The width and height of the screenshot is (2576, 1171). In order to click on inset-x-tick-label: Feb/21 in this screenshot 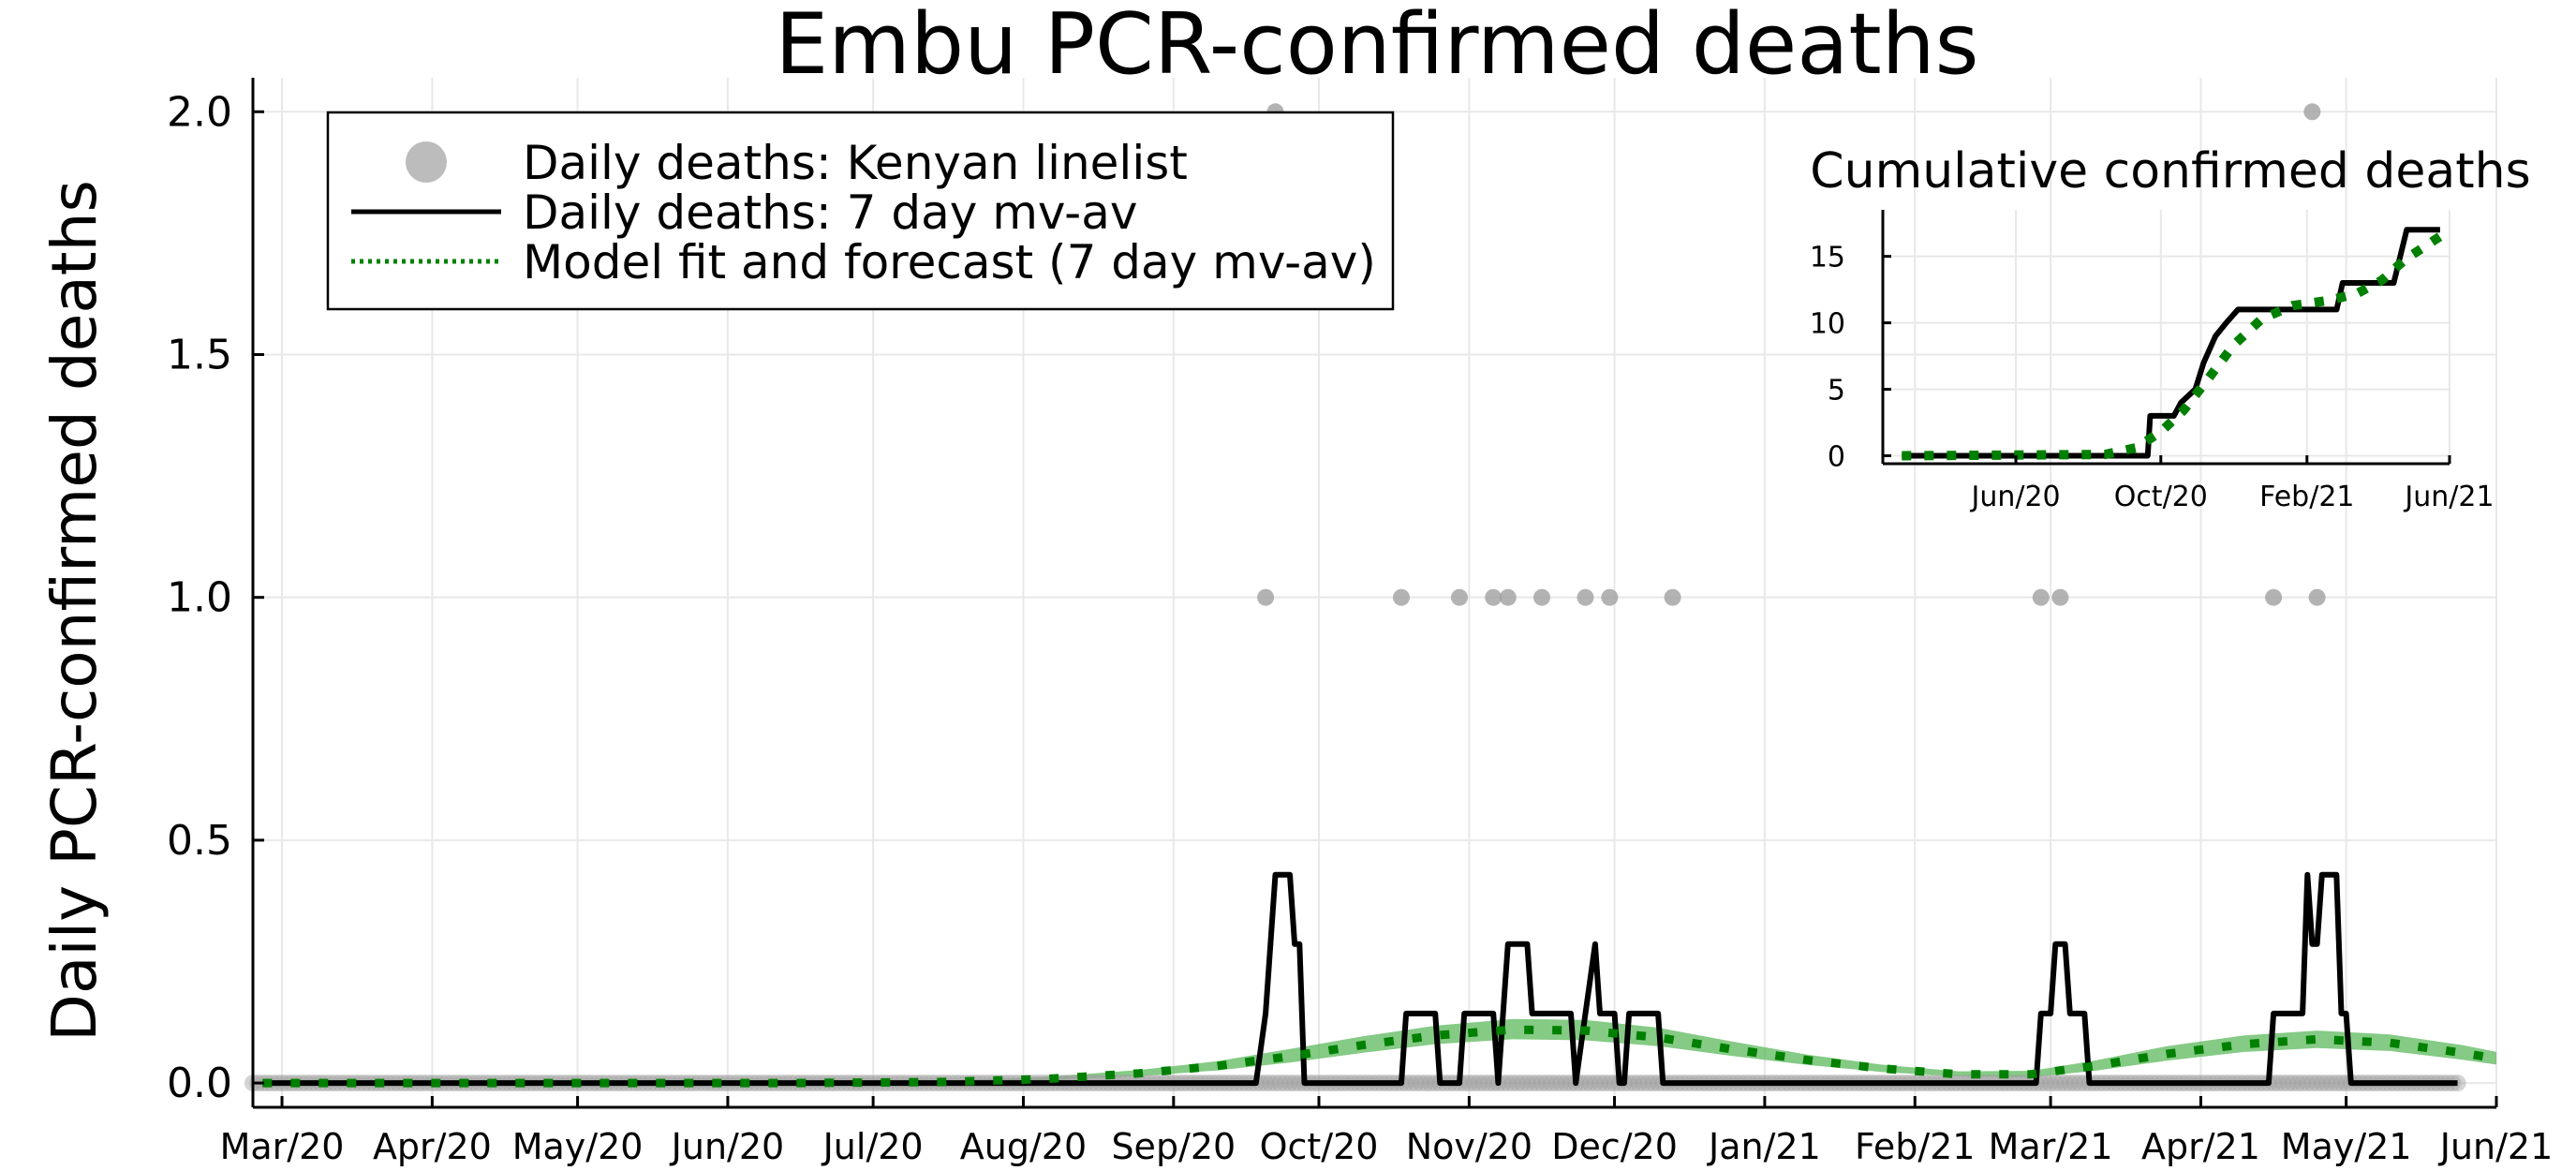, I will do `click(2306, 497)`.